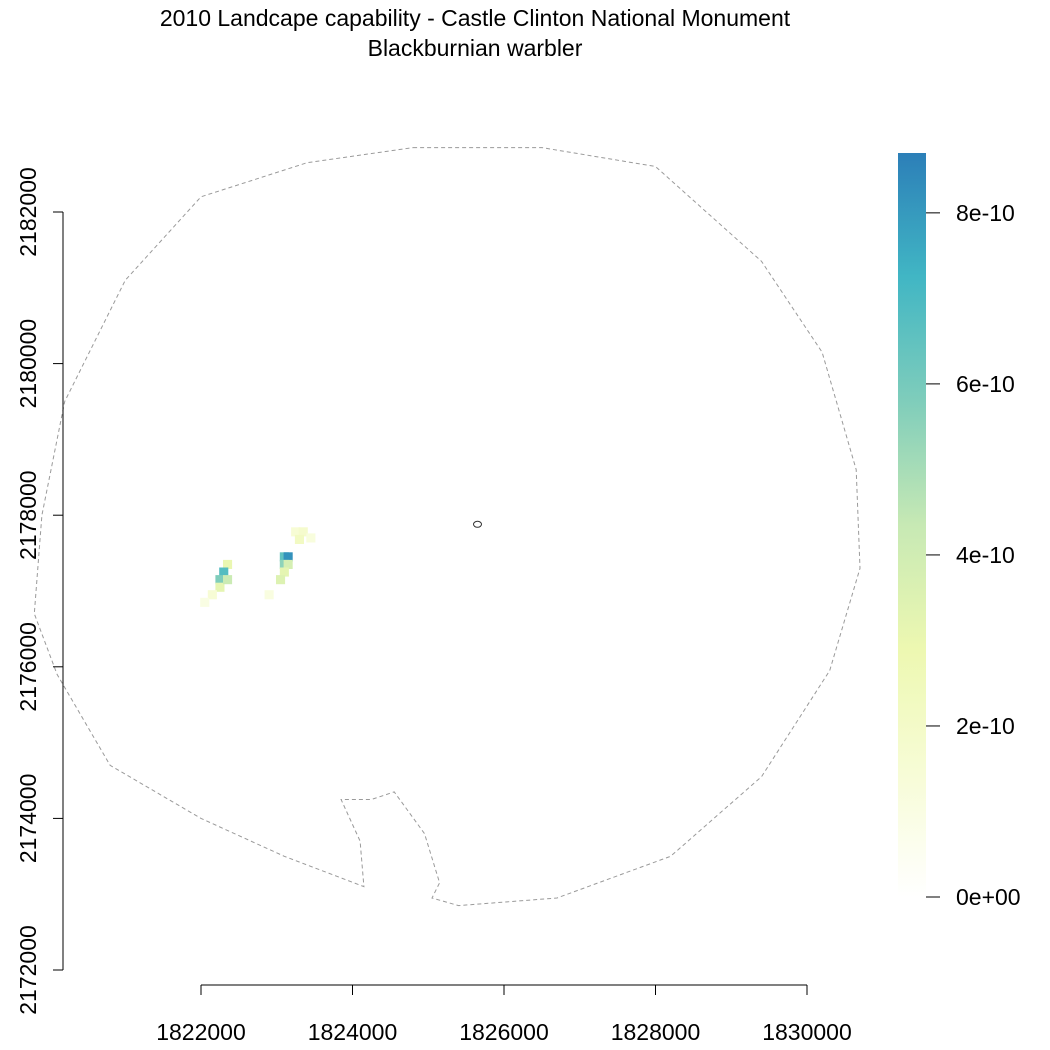 The height and width of the screenshot is (1050, 1050). What do you see at coordinates (985, 384) in the screenshot?
I see `legend-tick-label: 6e-10` at bounding box center [985, 384].